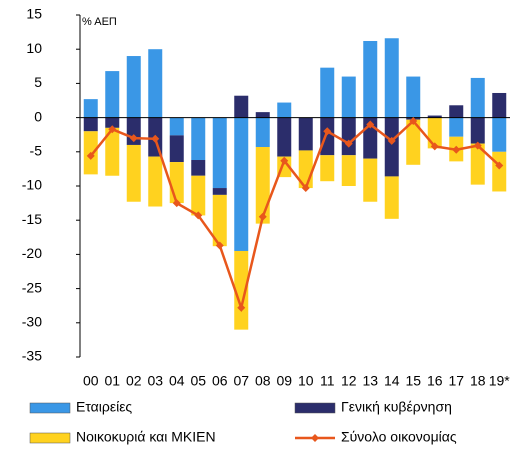  Describe the element at coordinates (32, 287) in the screenshot. I see `y-tick-label: -25` at that location.